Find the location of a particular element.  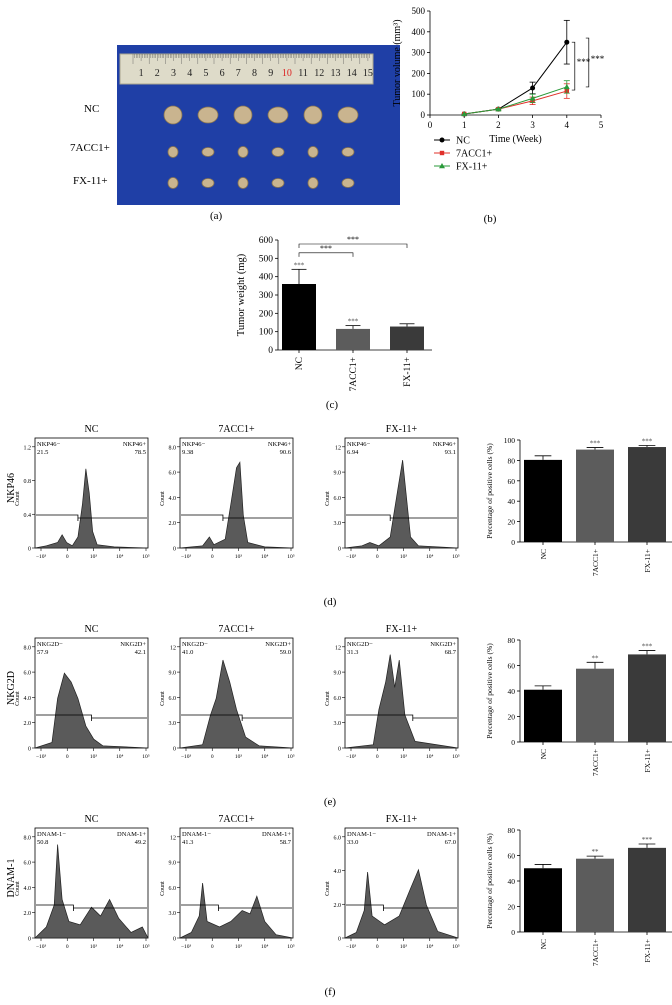

x-tick-label: 3 is located at coordinates (532, 125).